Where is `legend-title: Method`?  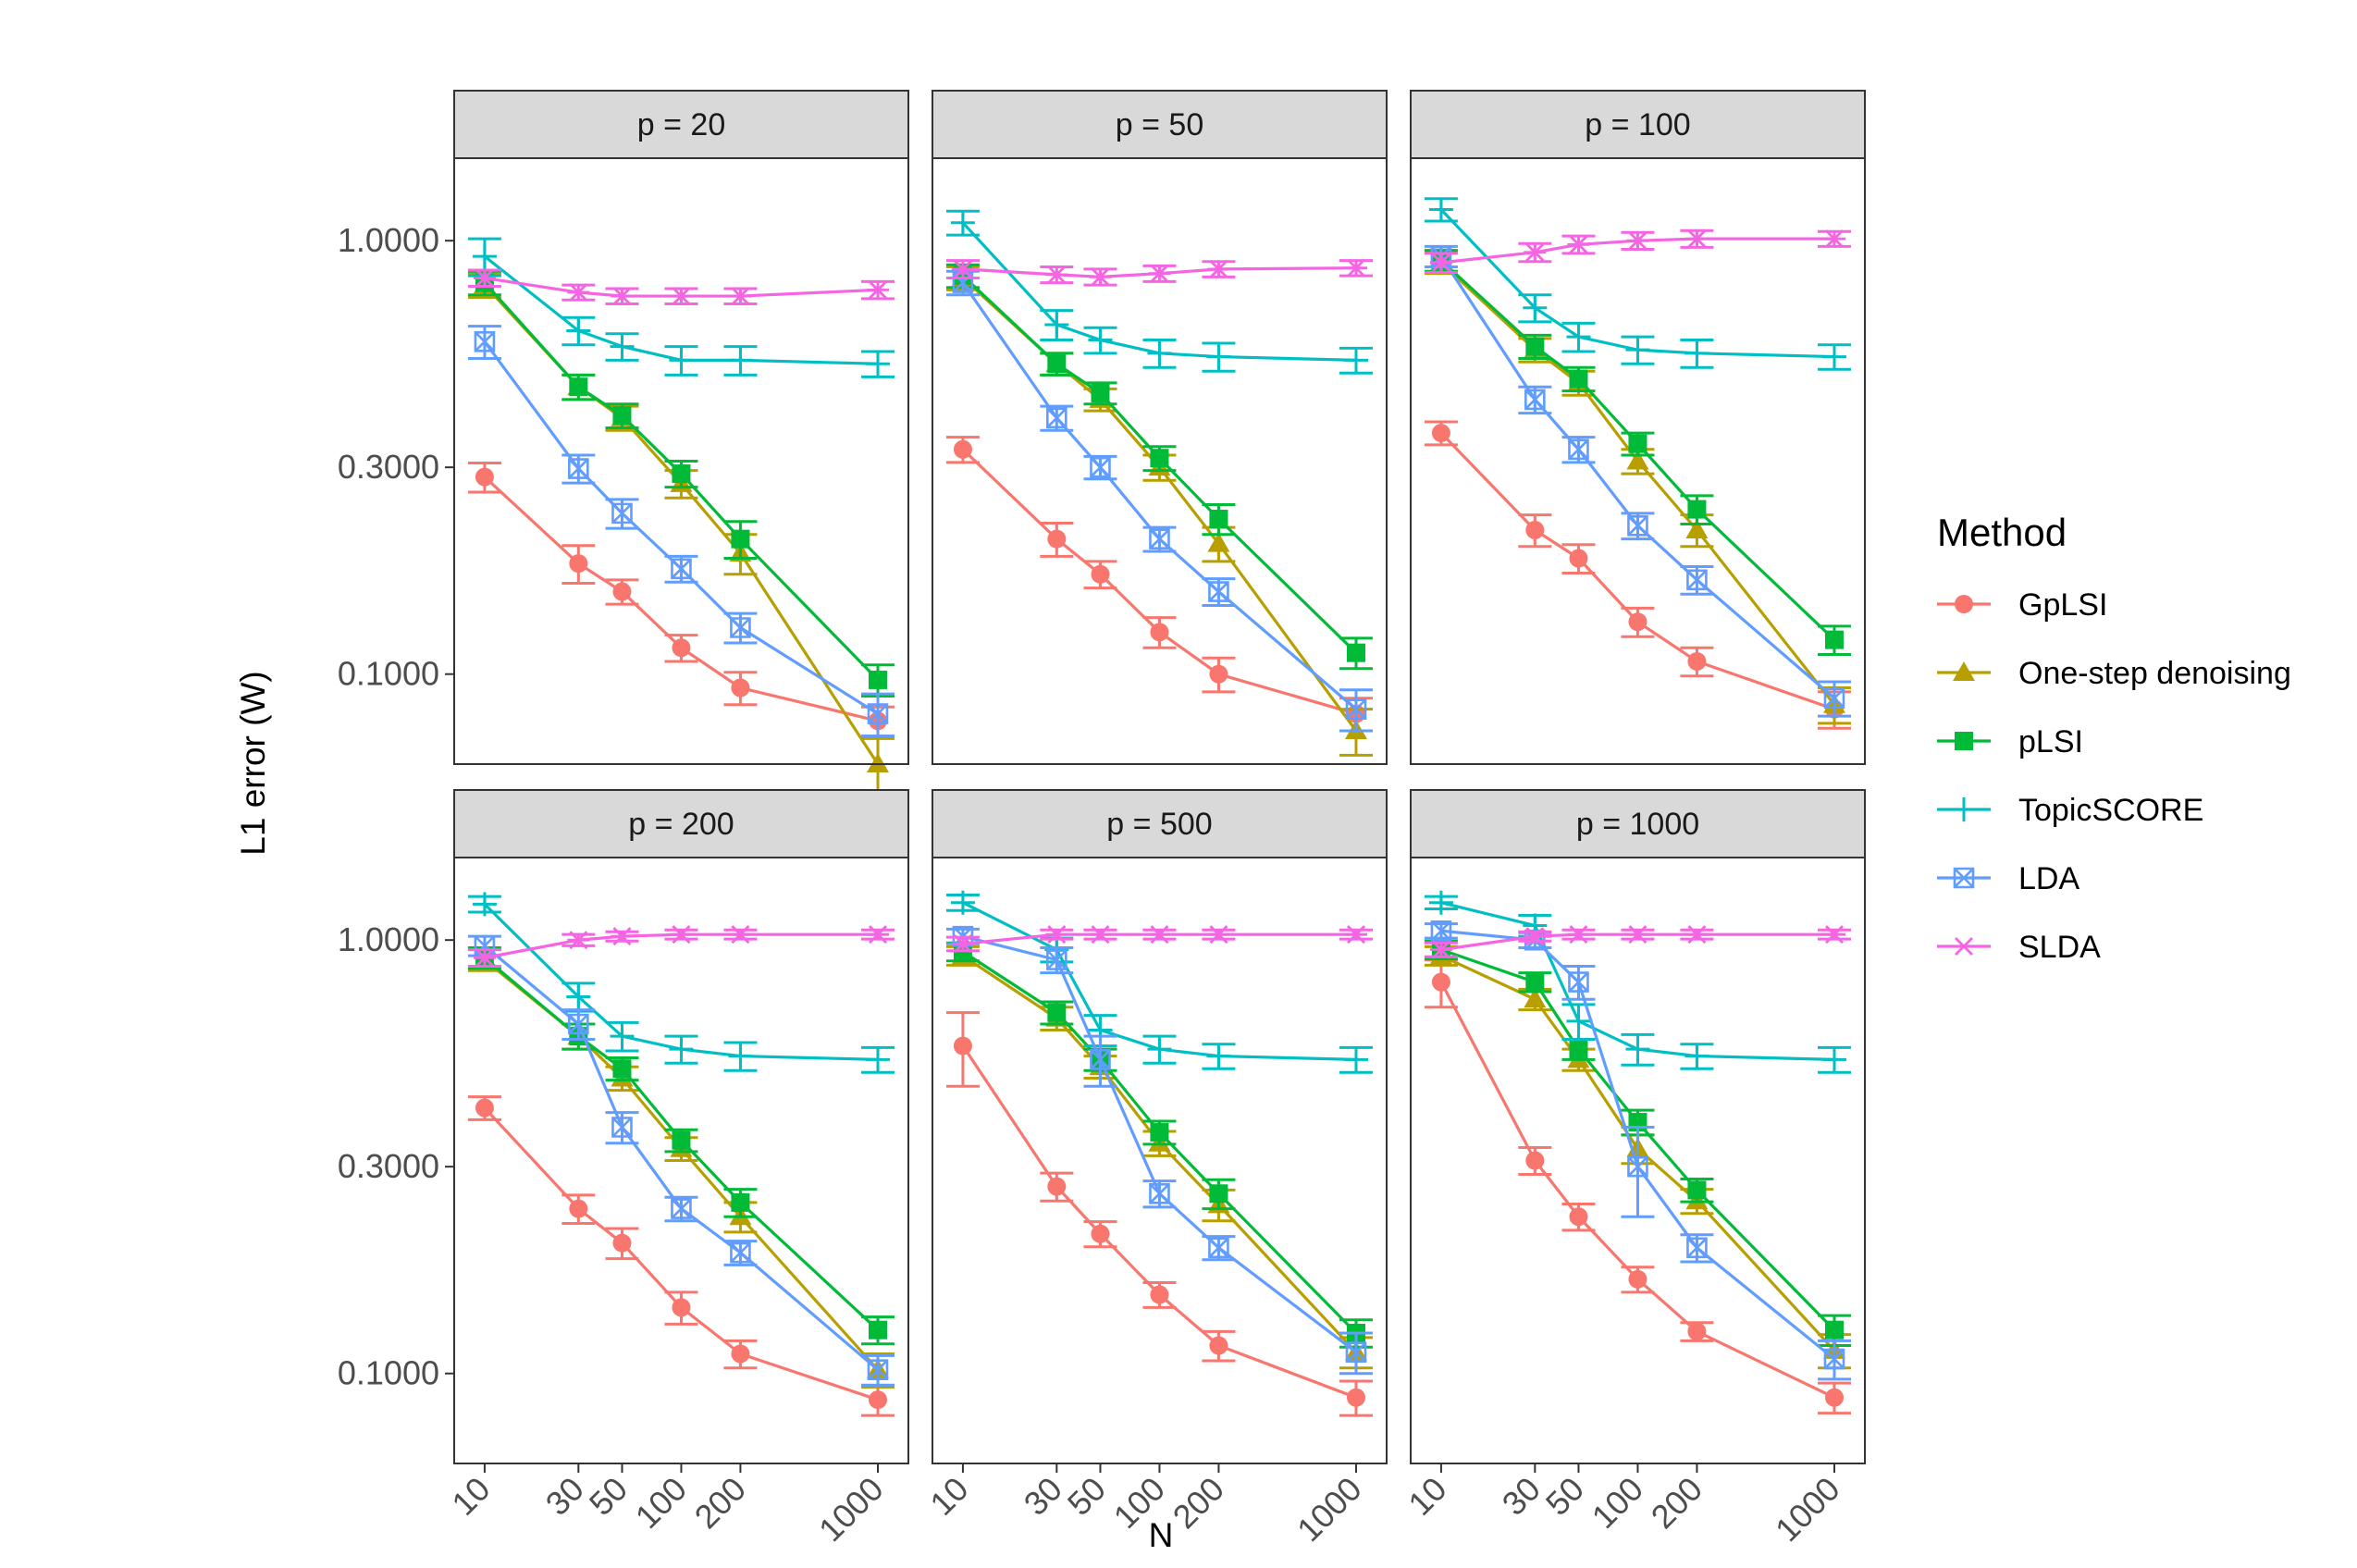 legend-title: Method is located at coordinates (2002, 532).